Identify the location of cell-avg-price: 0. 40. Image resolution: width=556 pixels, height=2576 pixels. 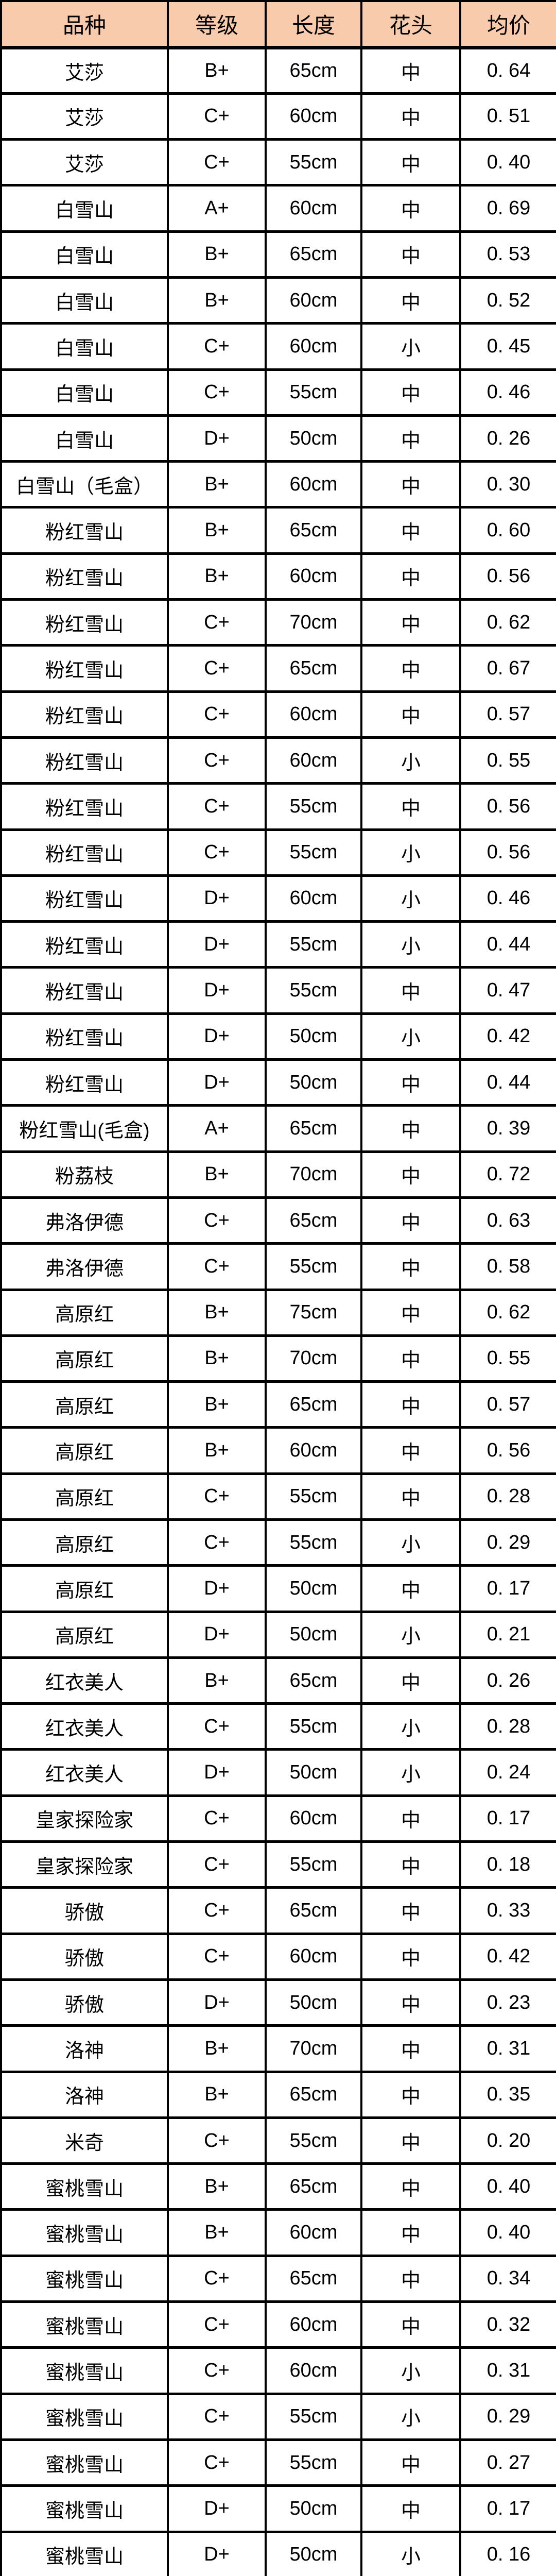
(507, 162).